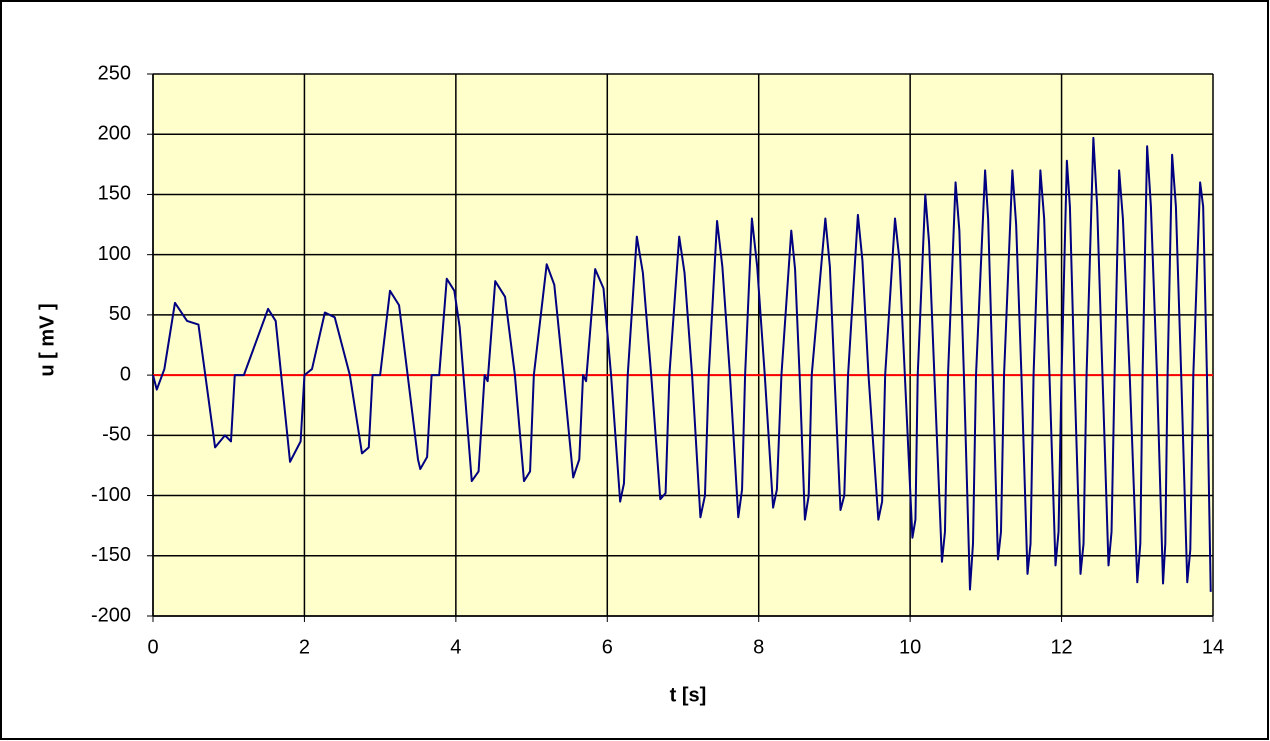  What do you see at coordinates (304, 647) in the screenshot?
I see `x-tick-label: 2` at bounding box center [304, 647].